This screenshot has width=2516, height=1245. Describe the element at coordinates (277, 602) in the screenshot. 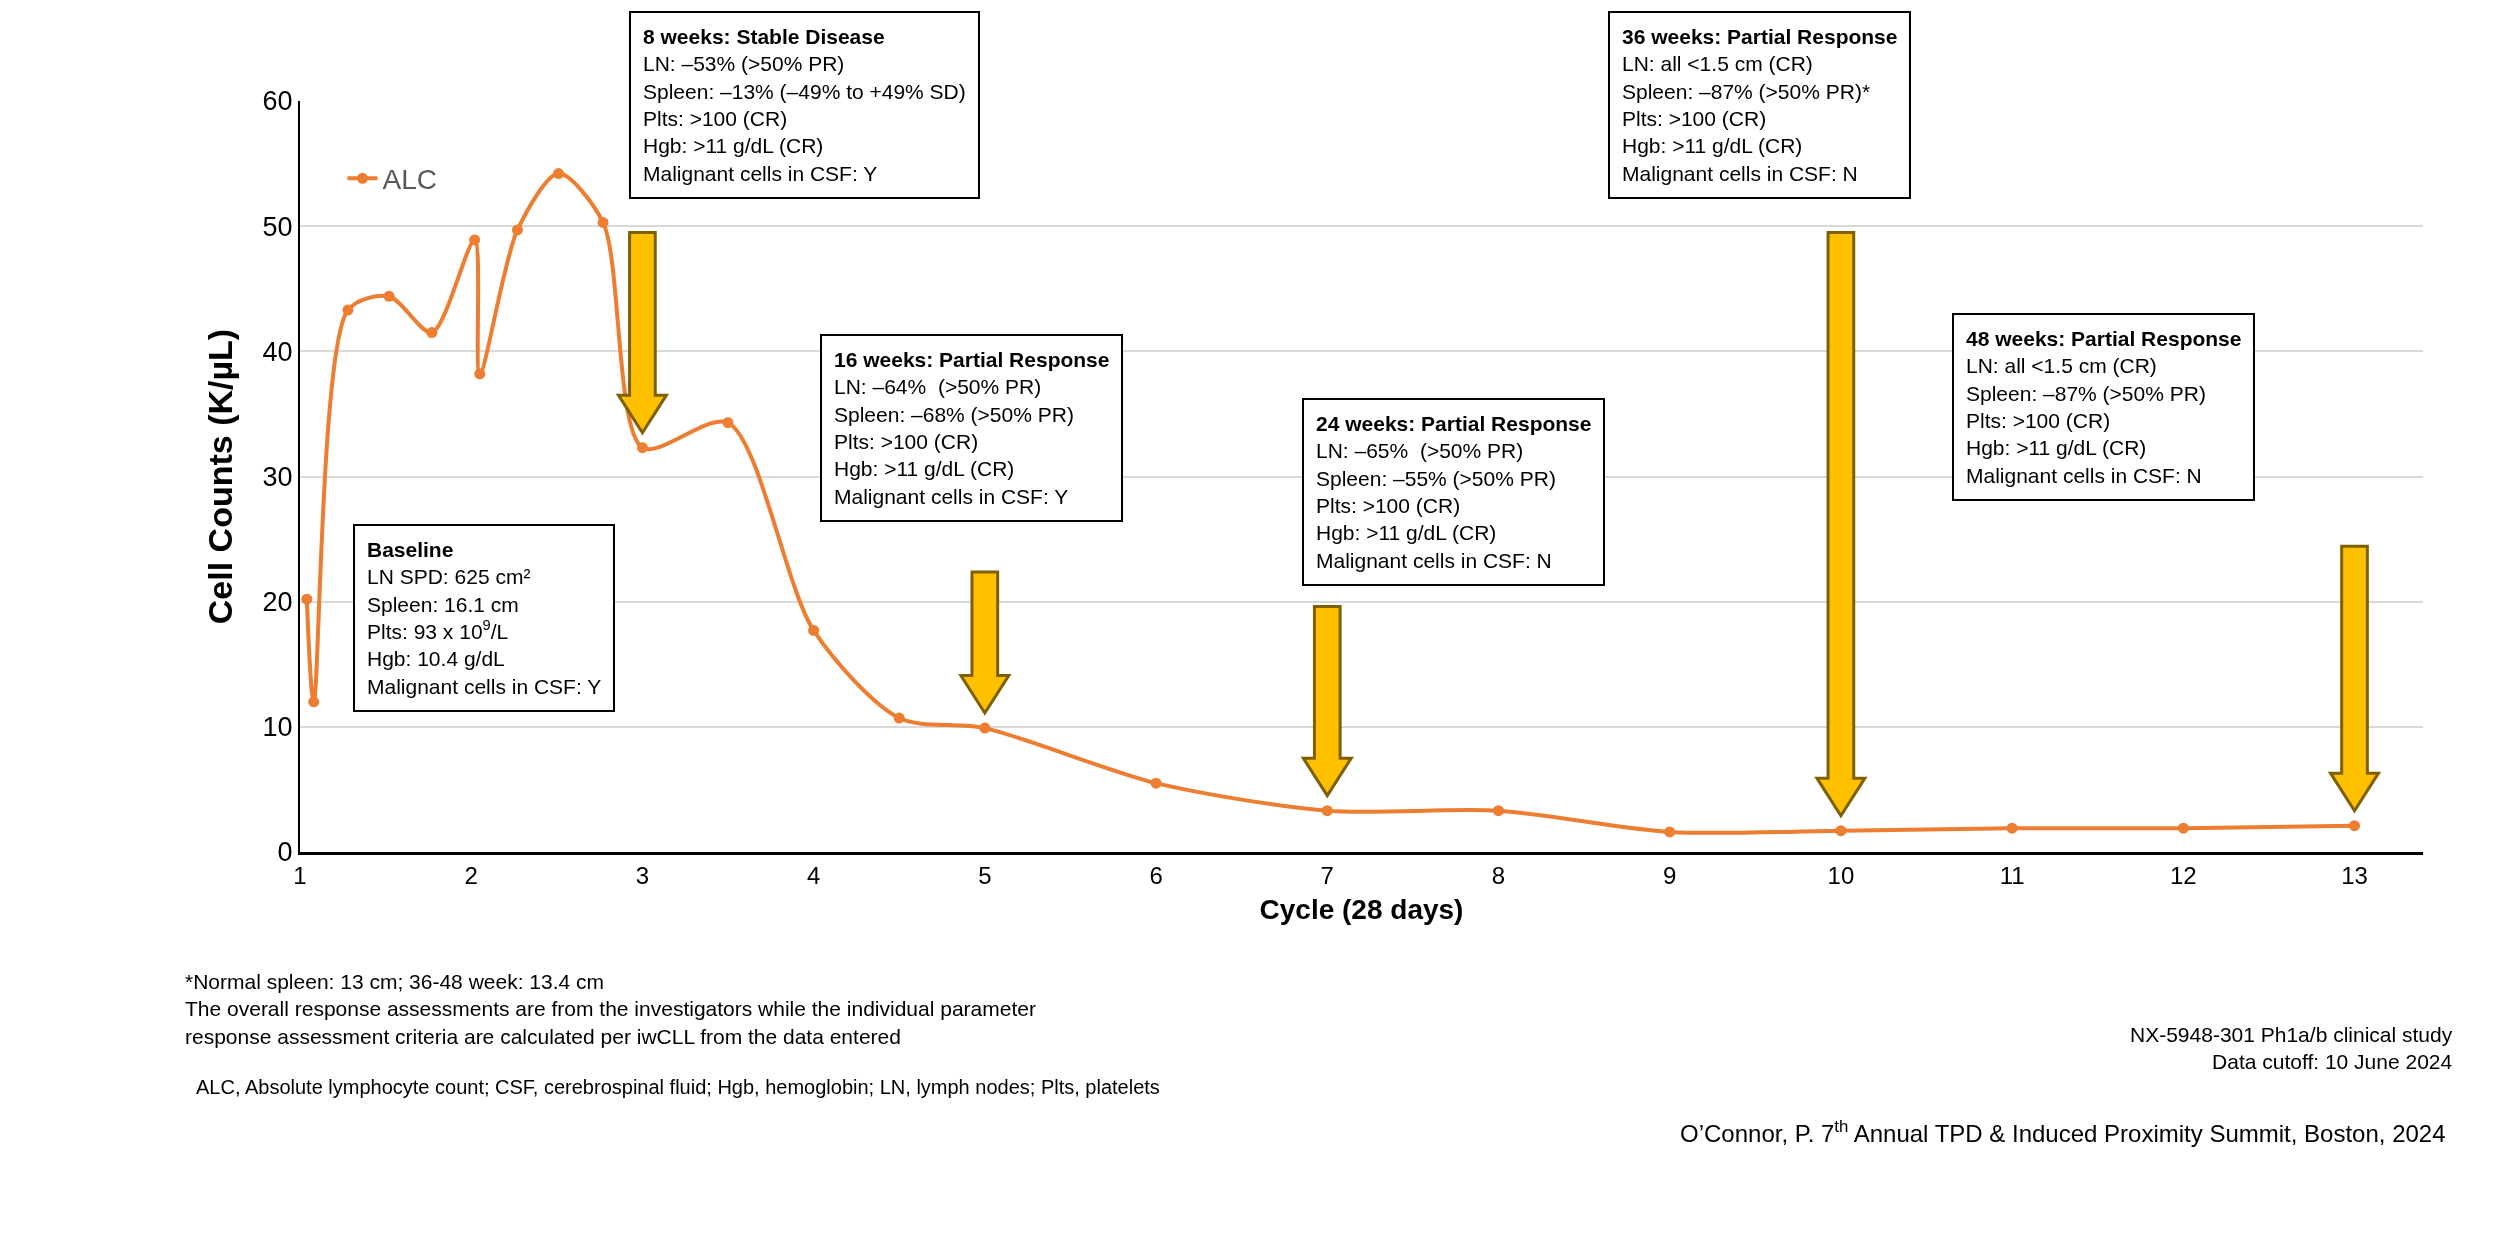

I see `y-tick-label: 20` at that location.